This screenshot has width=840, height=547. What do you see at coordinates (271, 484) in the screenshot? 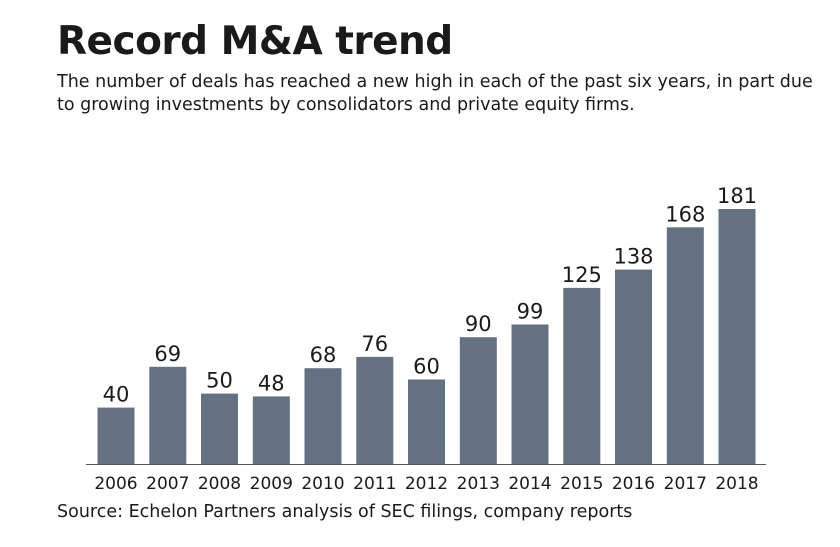
I see `x-tick-label-2009: 2009` at bounding box center [271, 484].